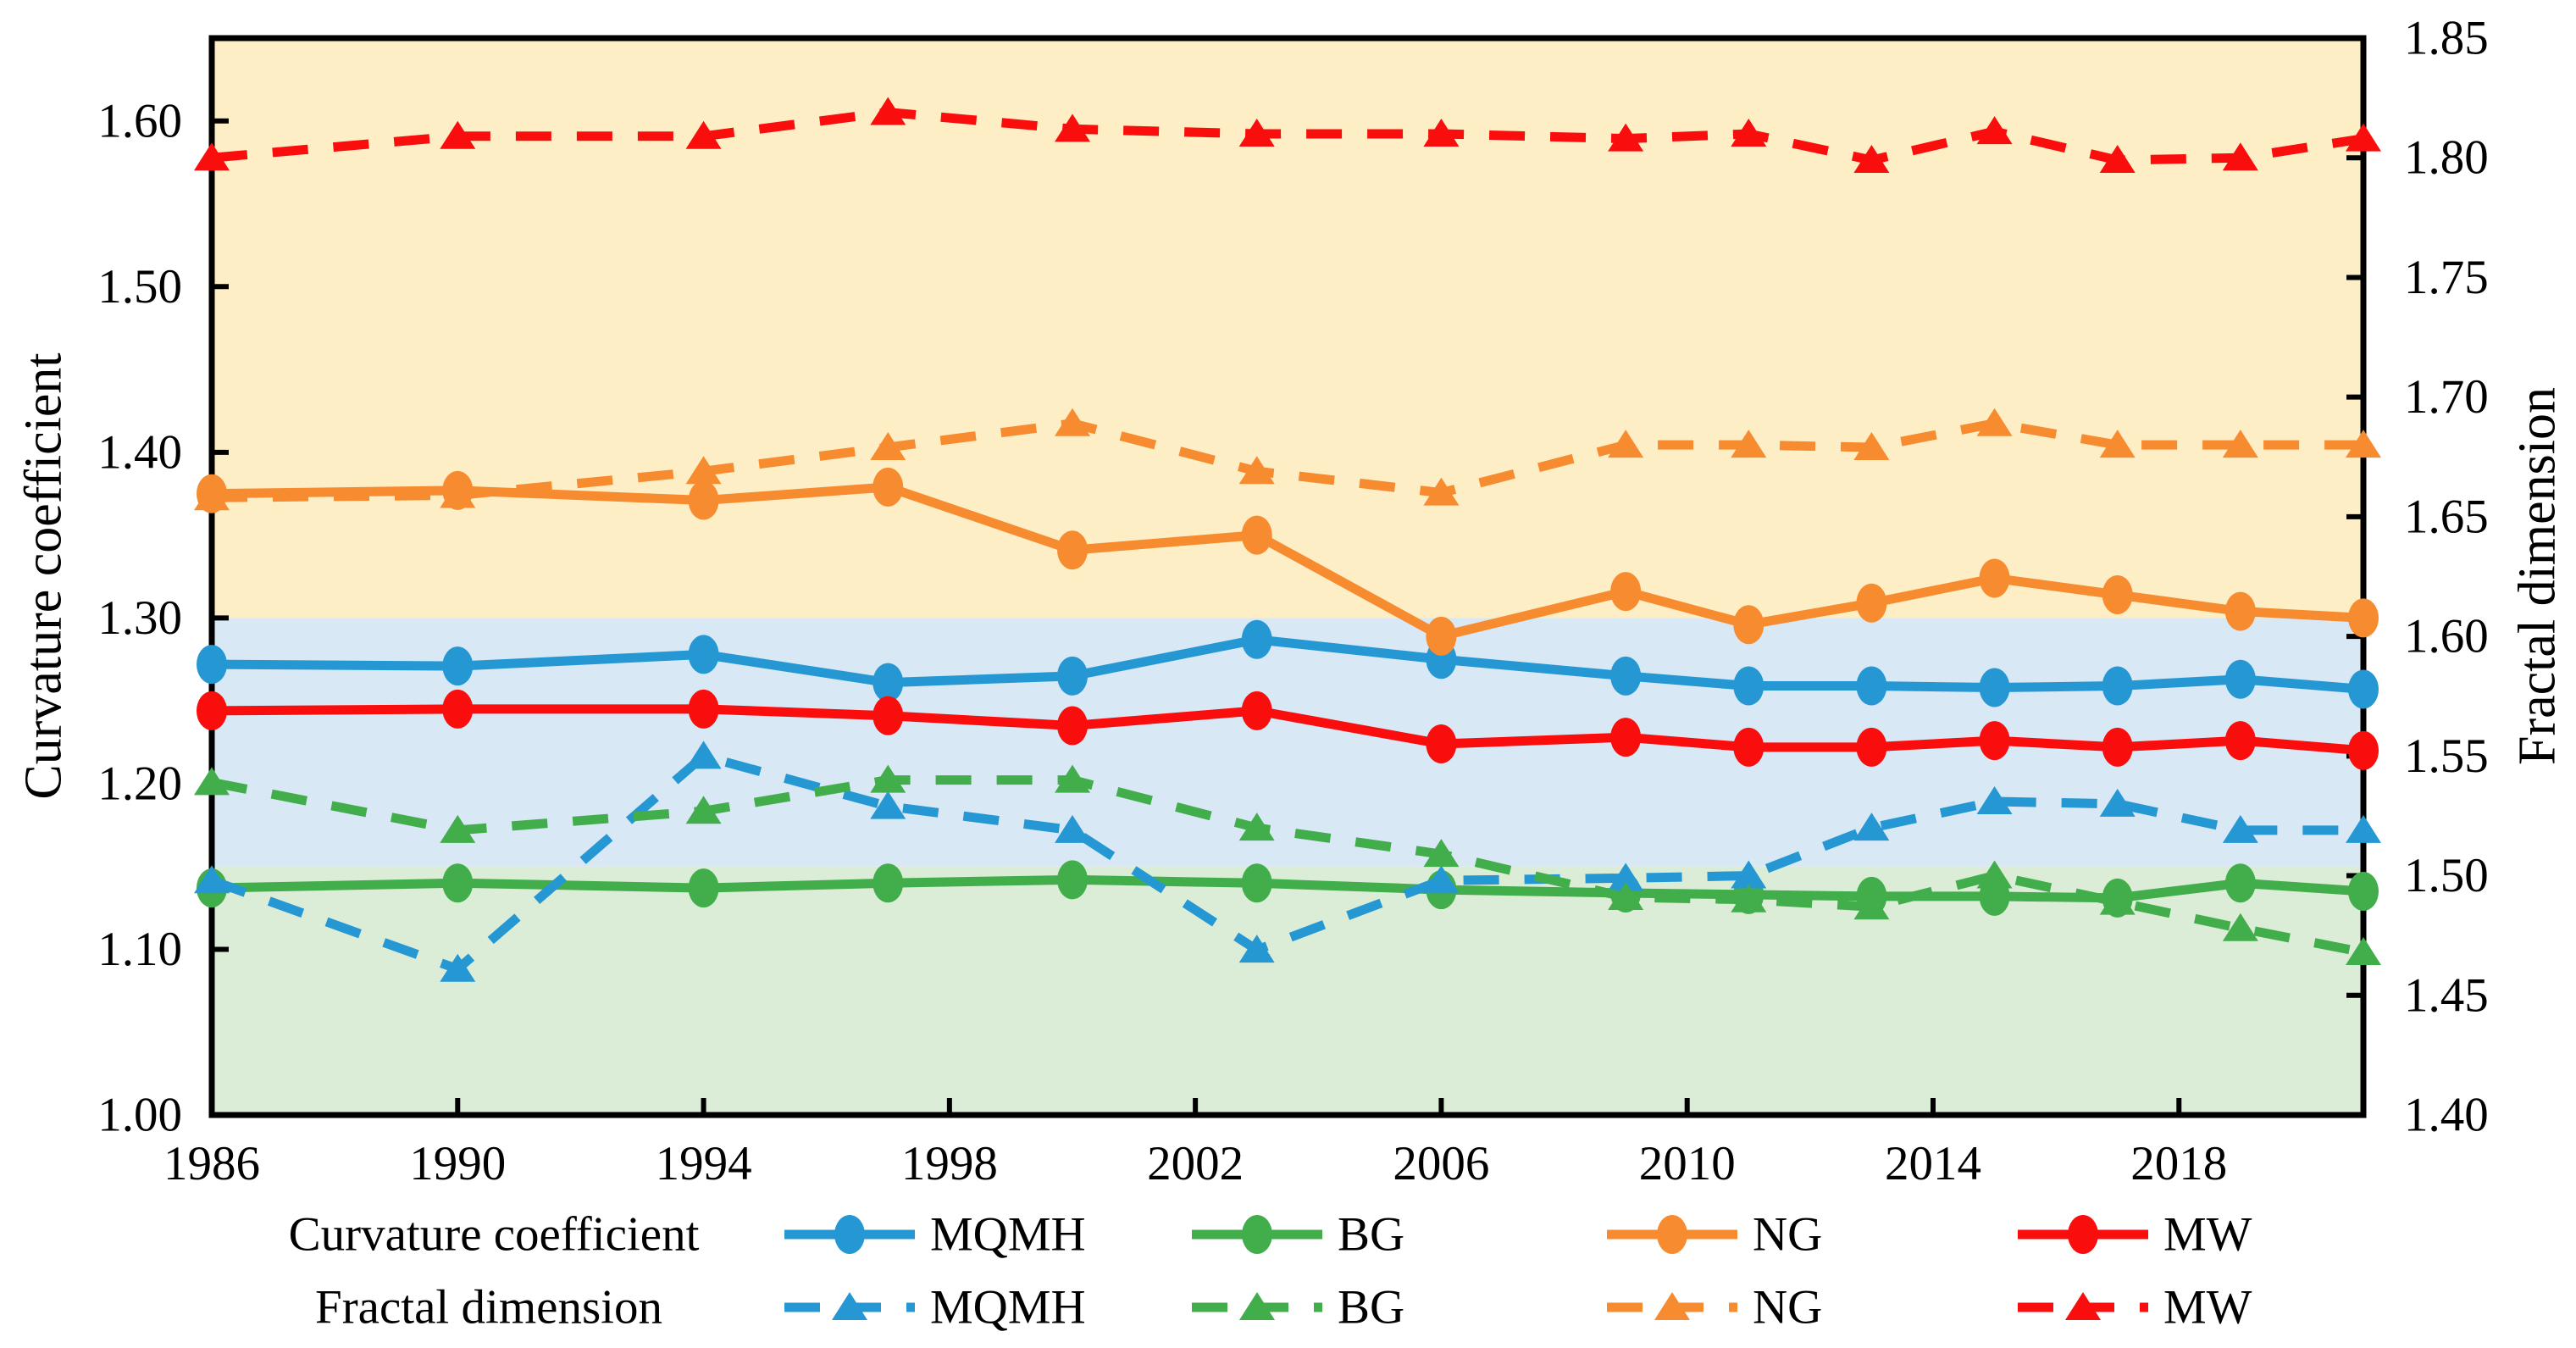 This screenshot has width=2576, height=1348. Describe the element at coordinates (43, 576) in the screenshot. I see `left-axis-title: Curvature coefficient` at that location.